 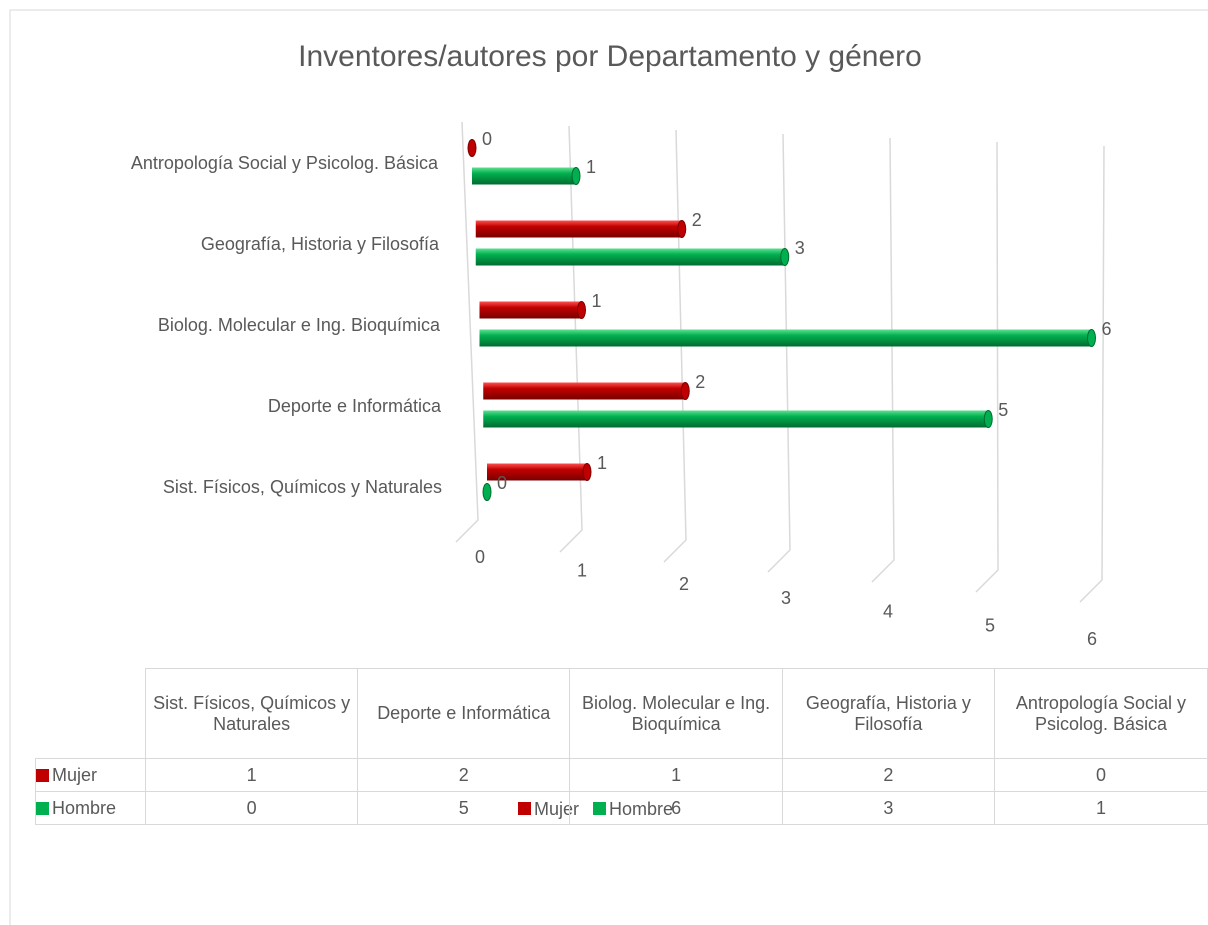 What do you see at coordinates (800, 248) in the screenshot?
I see `data-label: 3` at bounding box center [800, 248].